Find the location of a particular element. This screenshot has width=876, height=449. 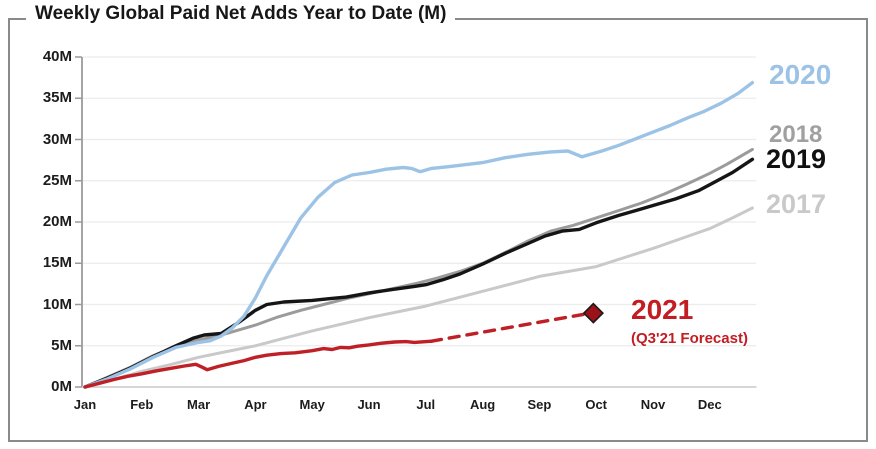

x-axis-tick-label: Jun is located at coordinates (369, 404).